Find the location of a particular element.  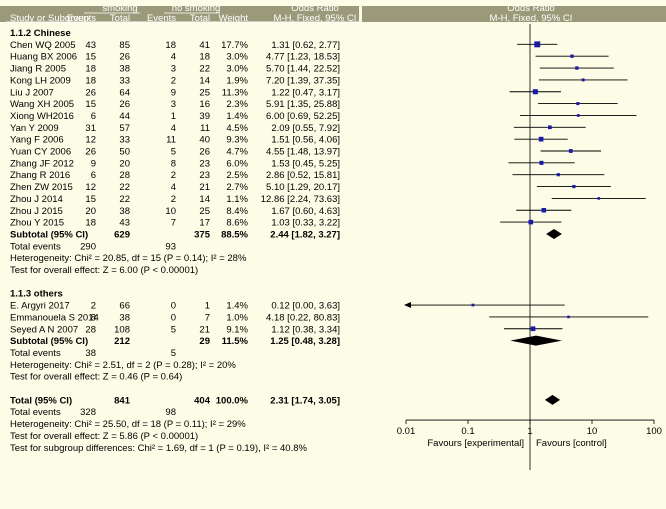

study-total-1: 33 is located at coordinates (124, 140).